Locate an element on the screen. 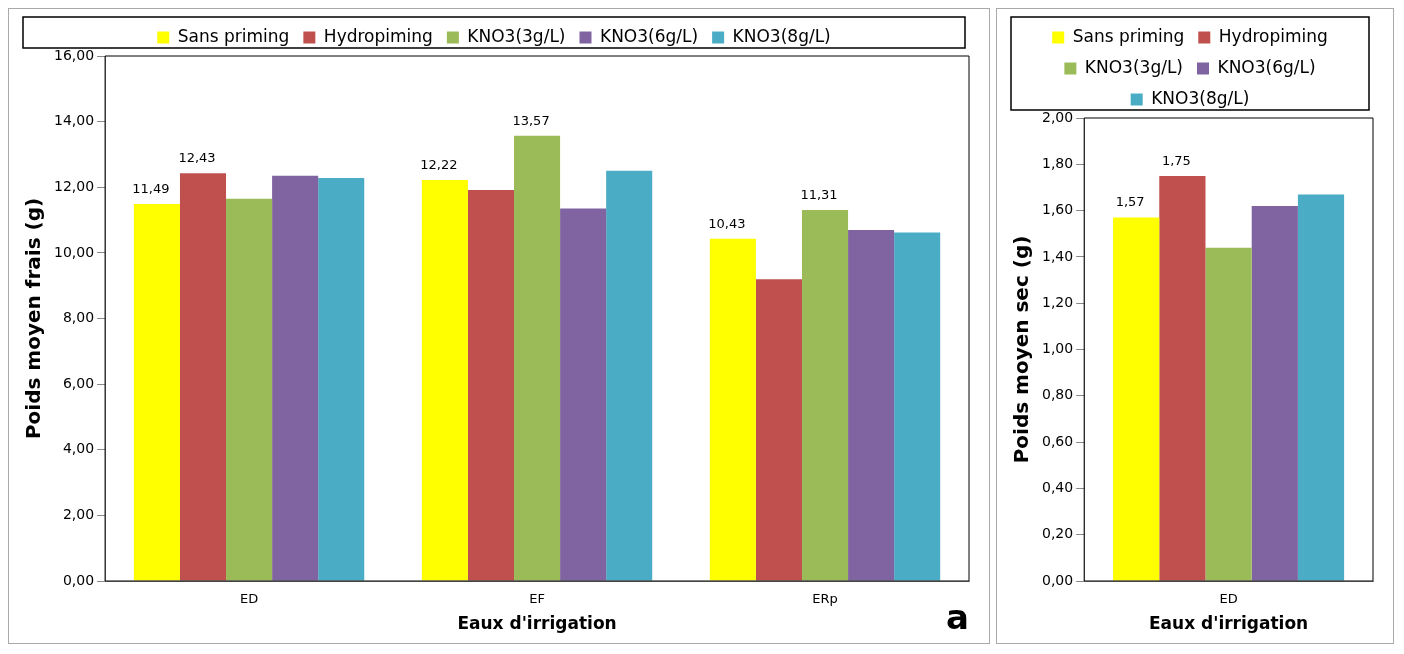  x-tick-label: ERp is located at coordinates (825, 599).